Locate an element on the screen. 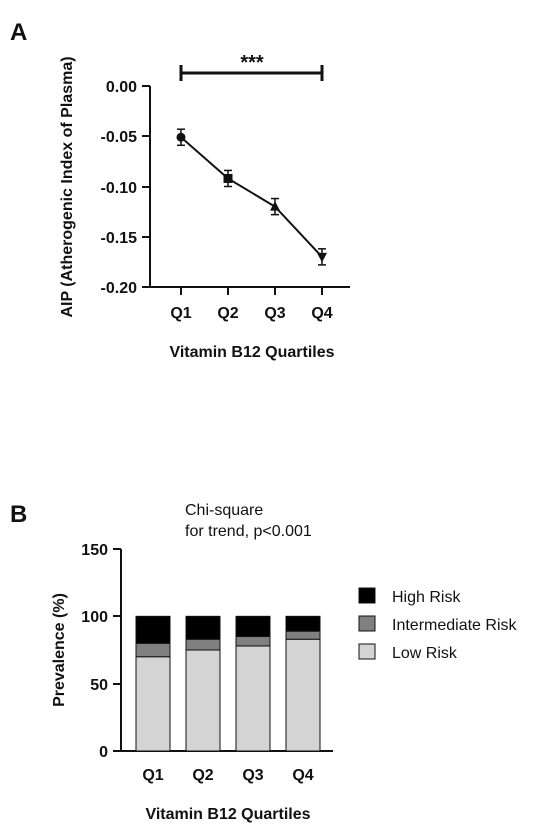  legend-swatch-intermediate-risk is located at coordinates (367, 623).